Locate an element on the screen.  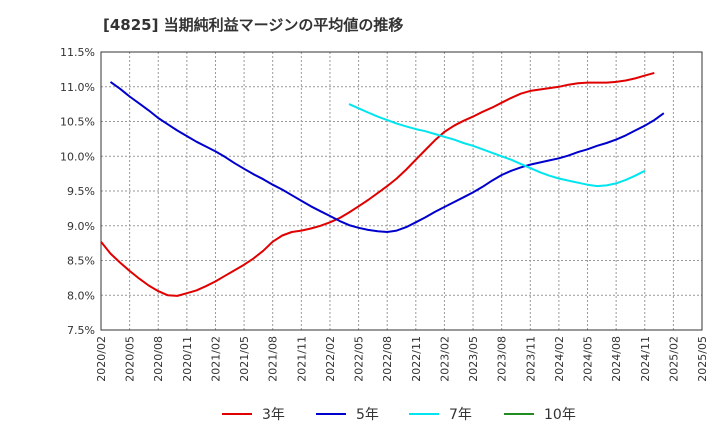
y-tick-label: 10.5% is located at coordinates (77, 122).